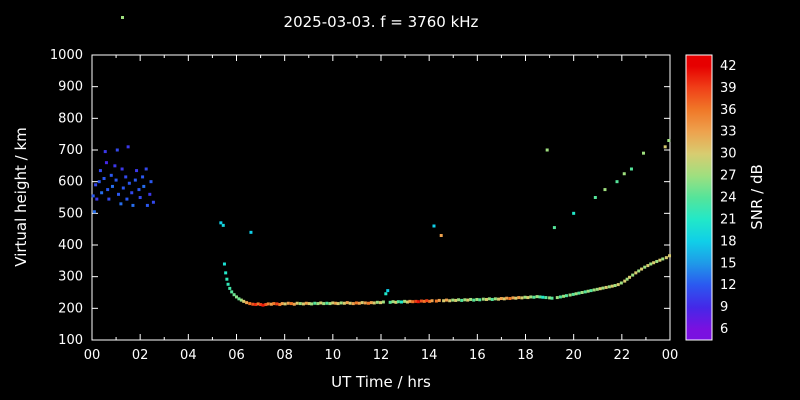 The height and width of the screenshot is (400, 800). What do you see at coordinates (70, 340) in the screenshot?
I see `y-tick-label: 100` at bounding box center [70, 340].